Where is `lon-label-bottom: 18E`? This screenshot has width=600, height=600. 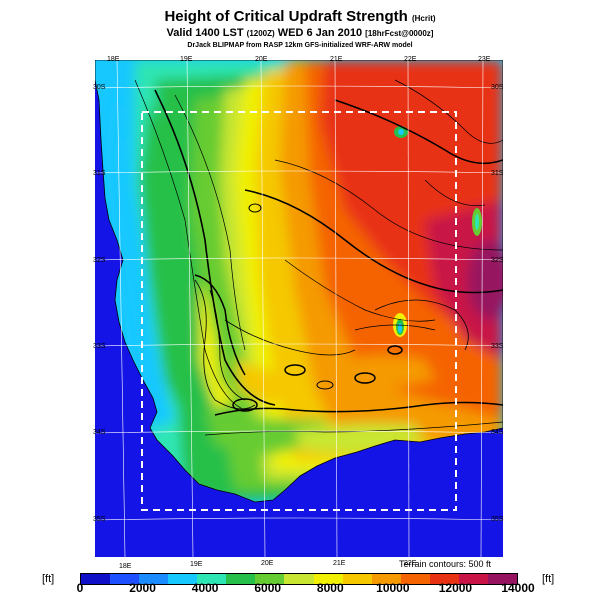 lon-label-bottom: 18E is located at coordinates (125, 566).